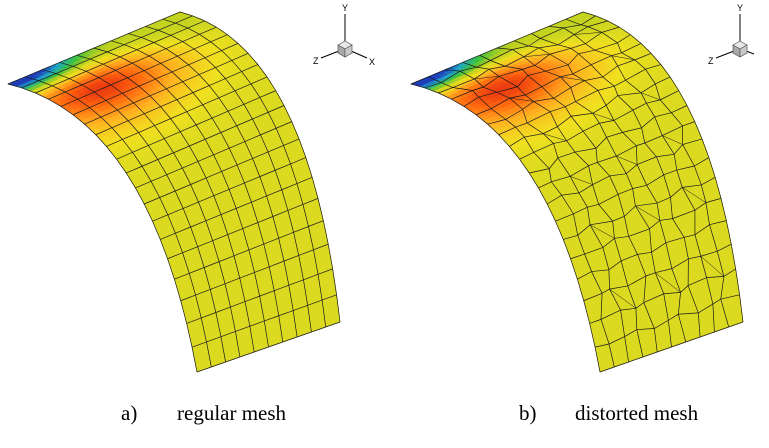 This screenshot has height=448, width=769. What do you see at coordinates (129, 413) in the screenshot?
I see `caption-a-label: a)` at bounding box center [129, 413].